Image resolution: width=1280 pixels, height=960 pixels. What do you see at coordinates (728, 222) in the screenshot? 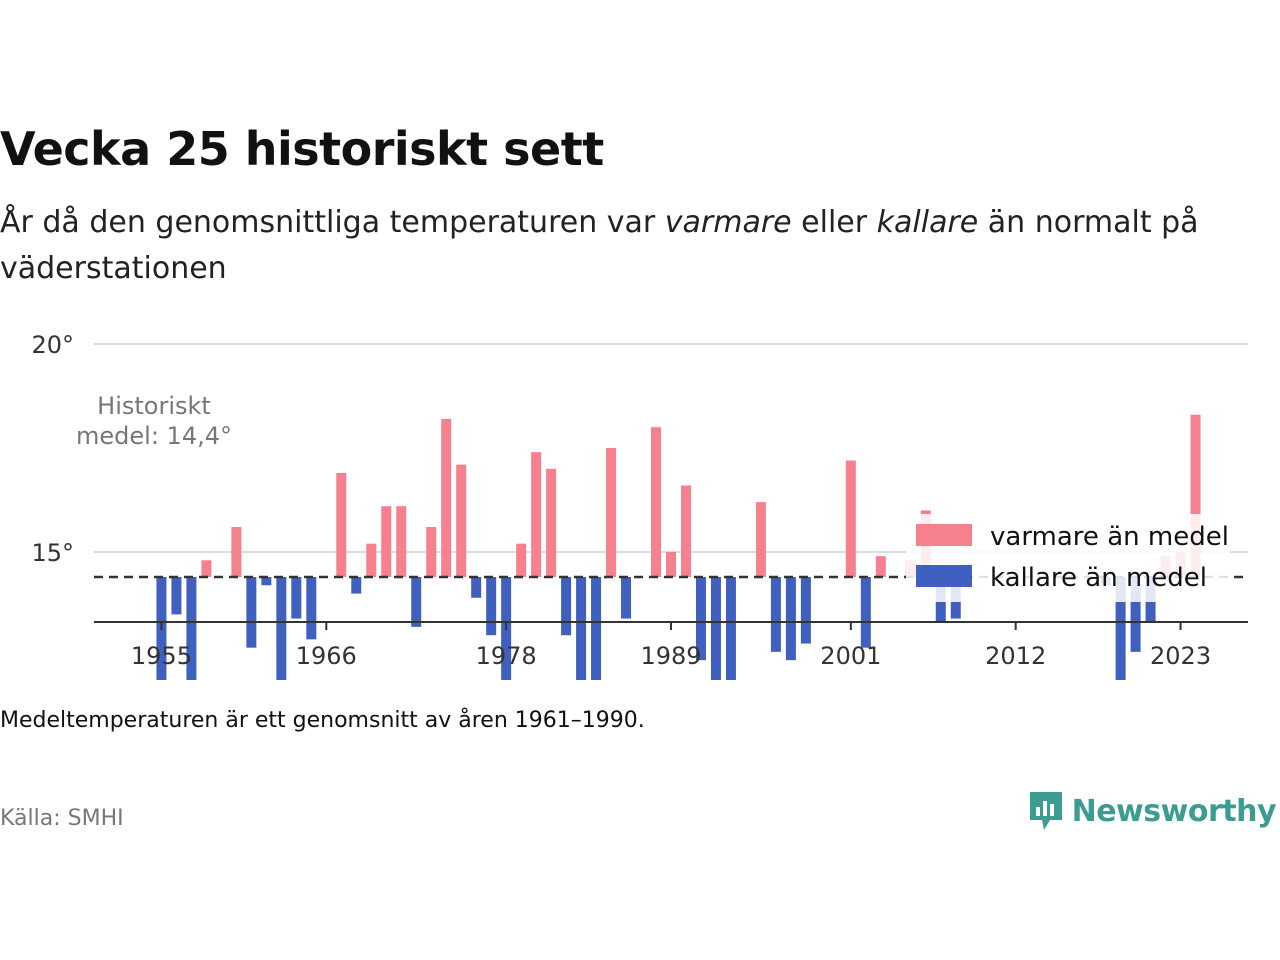
I see `subtitle-warm-word: varmare` at bounding box center [728, 222].